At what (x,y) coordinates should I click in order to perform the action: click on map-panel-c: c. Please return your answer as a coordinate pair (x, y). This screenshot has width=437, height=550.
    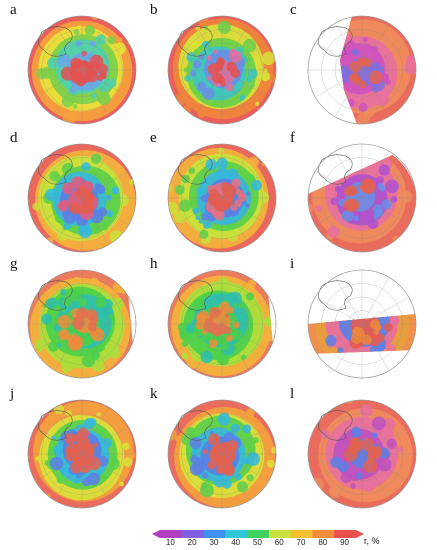
    Looking at the image, I should click on (358, 66).